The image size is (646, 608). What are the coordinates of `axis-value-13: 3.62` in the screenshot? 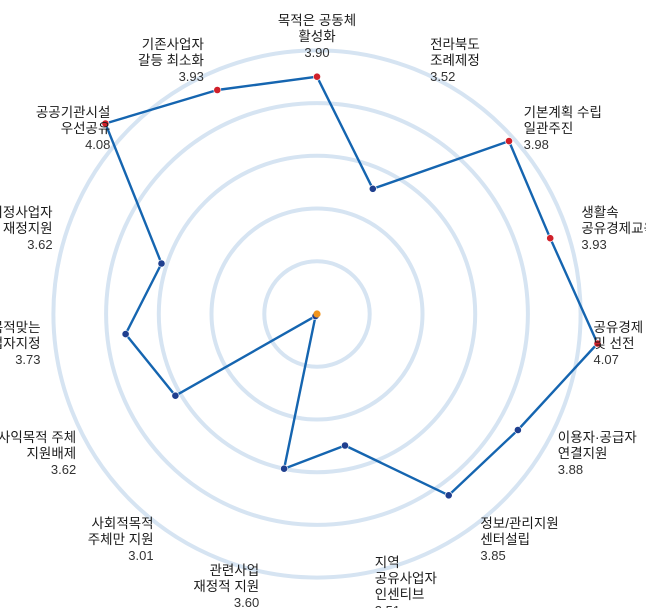 It's located at (39, 244).